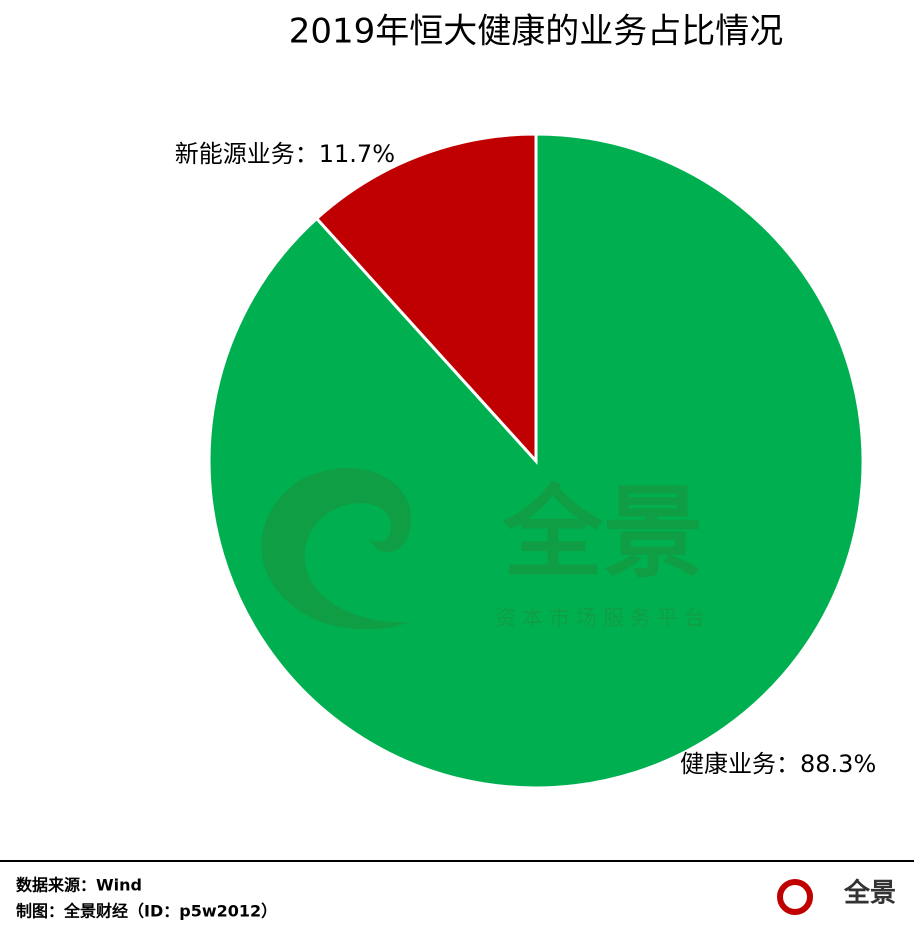 This screenshot has width=914, height=925. I want to click on watermark-logo, so click(336, 549).